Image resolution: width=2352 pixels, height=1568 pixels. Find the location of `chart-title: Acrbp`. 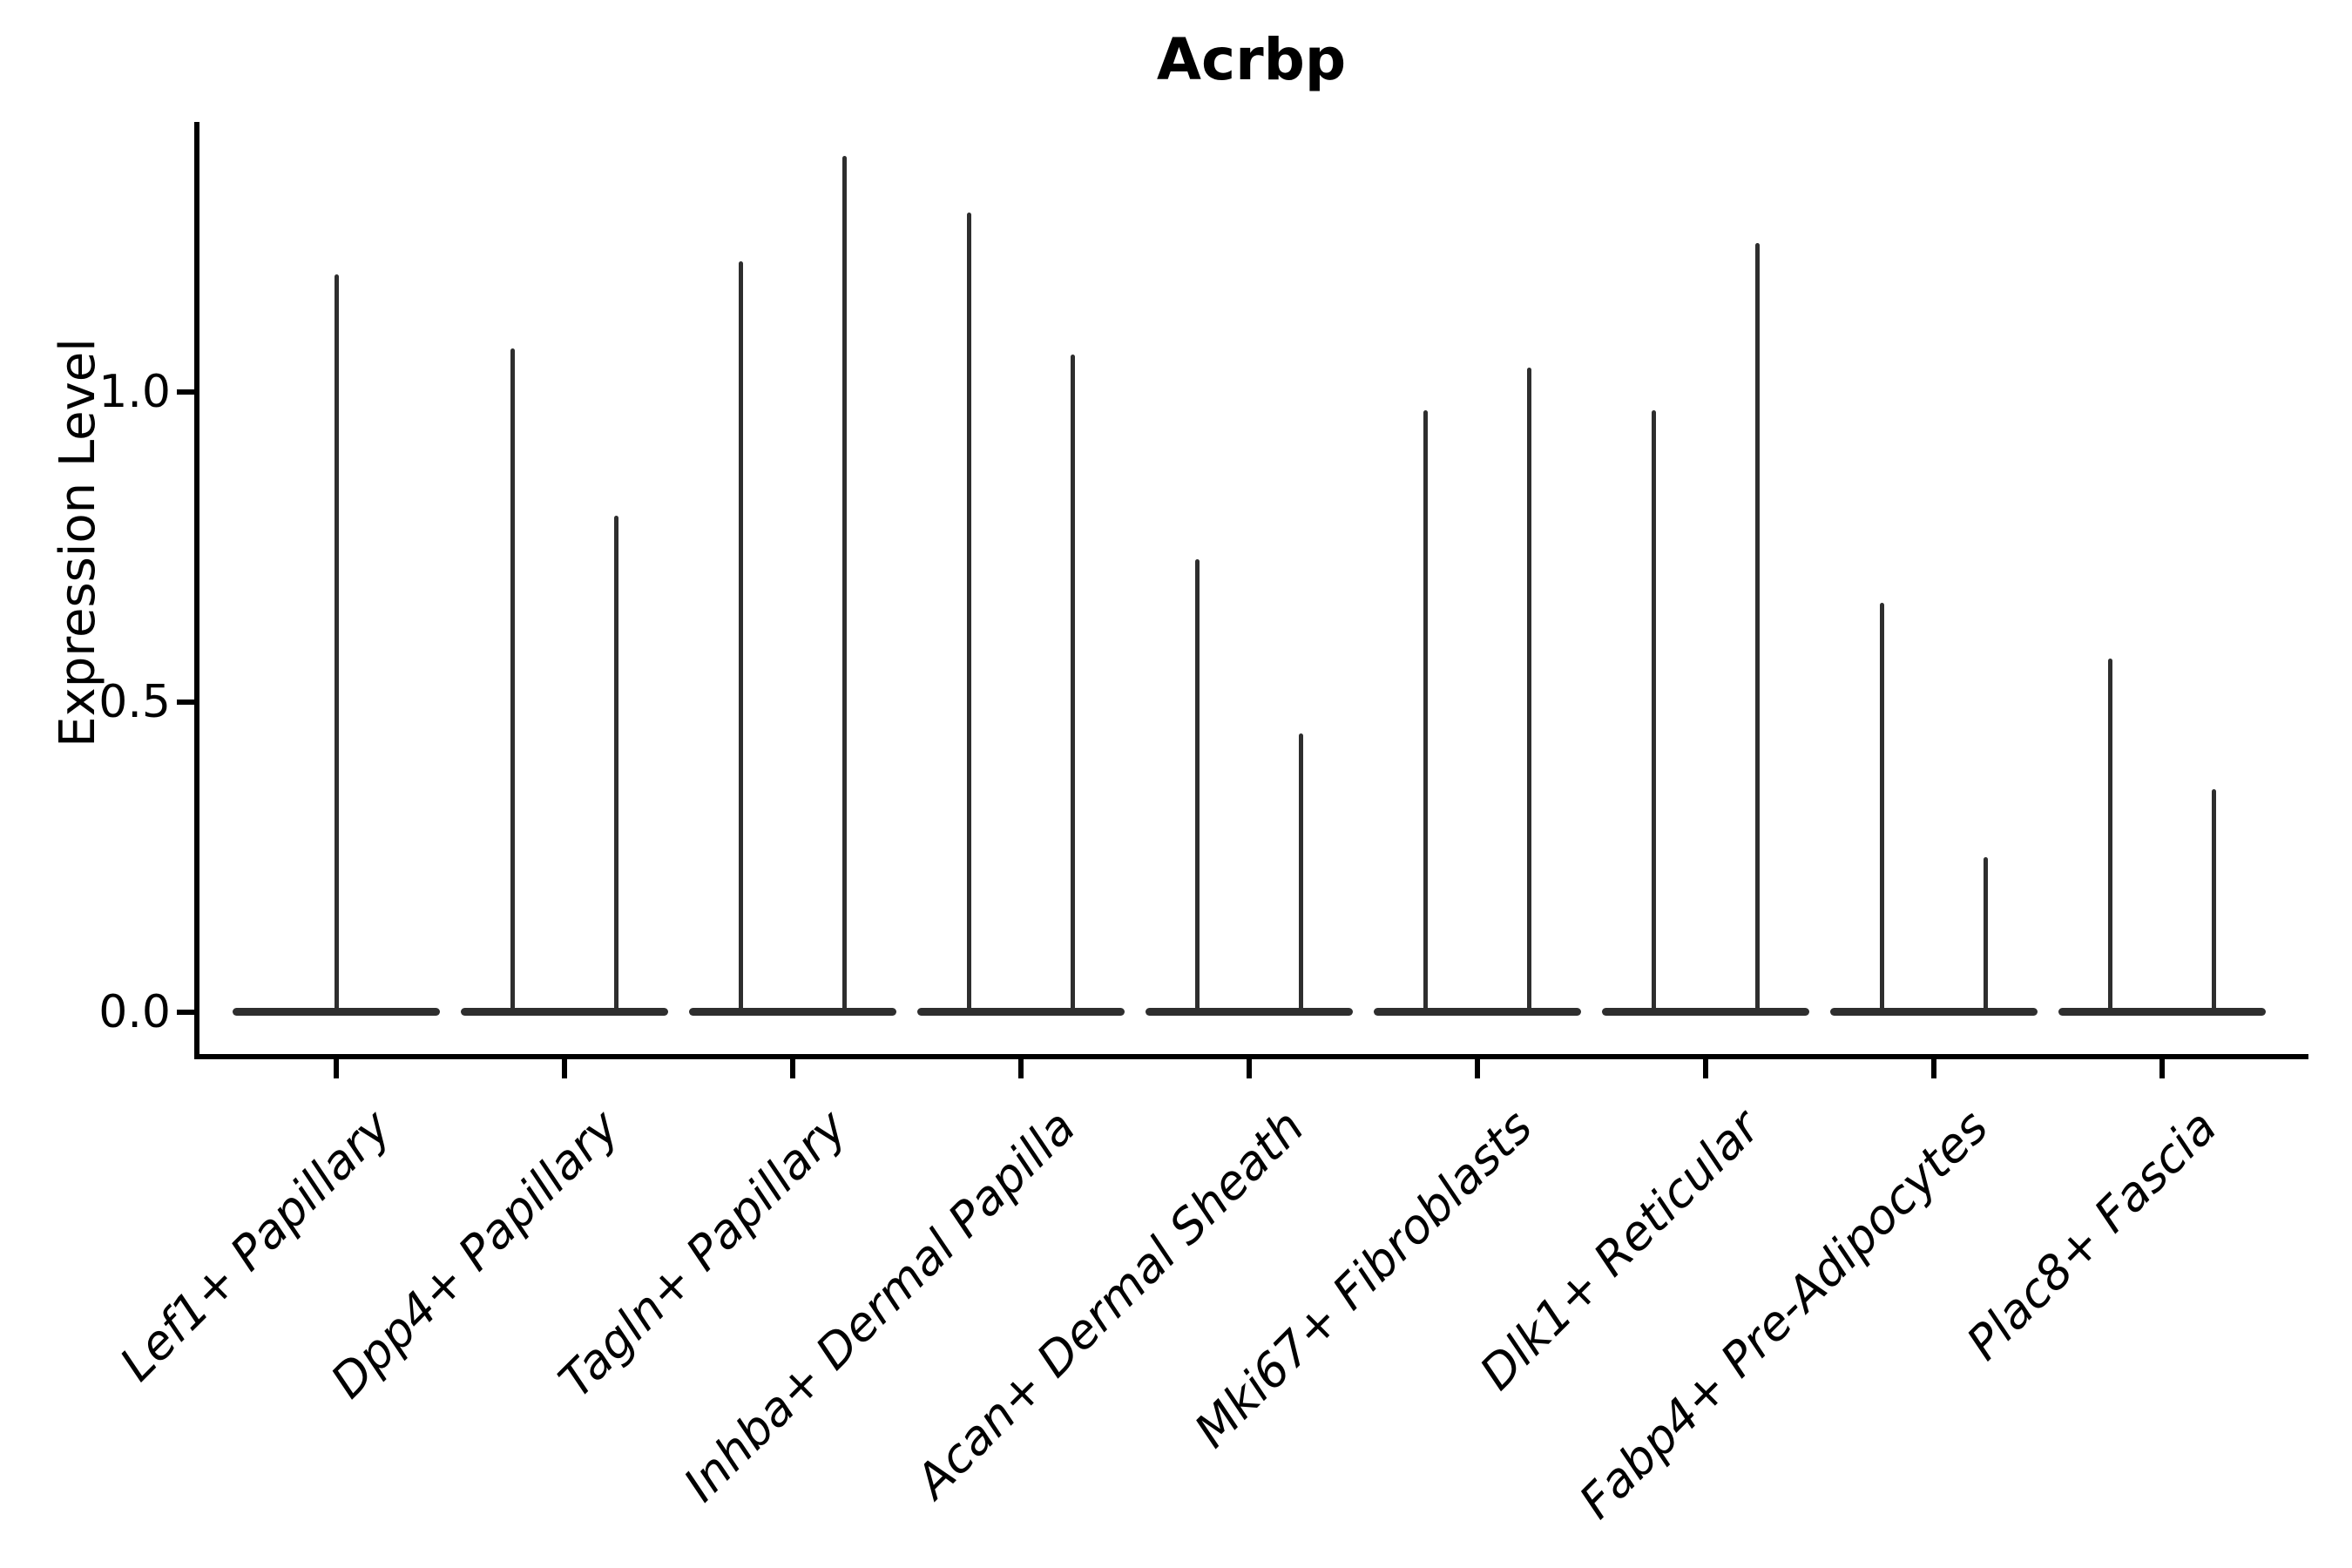

chart-title: Acrbp is located at coordinates (1251, 59).